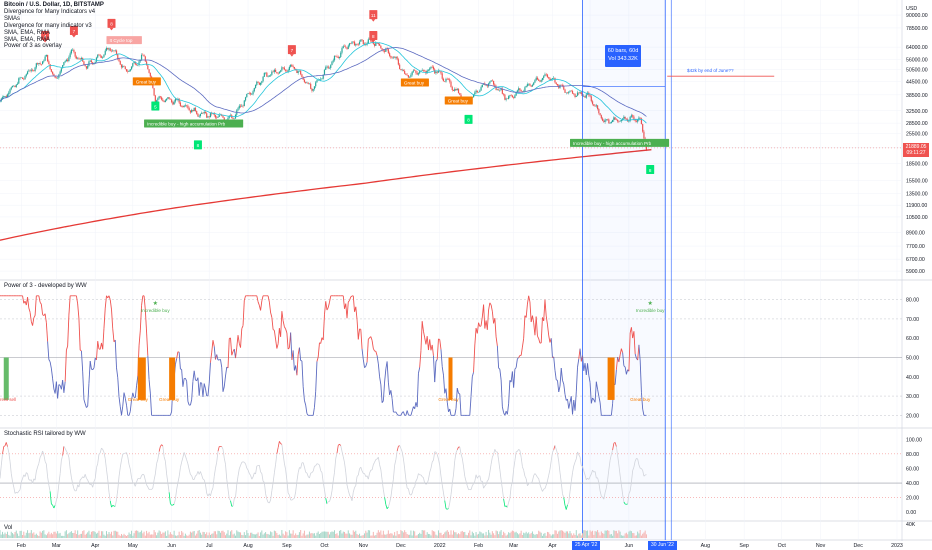 This screenshot has height=550, width=932. I want to click on symbol-title: Bitcoin / U.S. Dollar, 1D, BITSTAMP, so click(54, 5).